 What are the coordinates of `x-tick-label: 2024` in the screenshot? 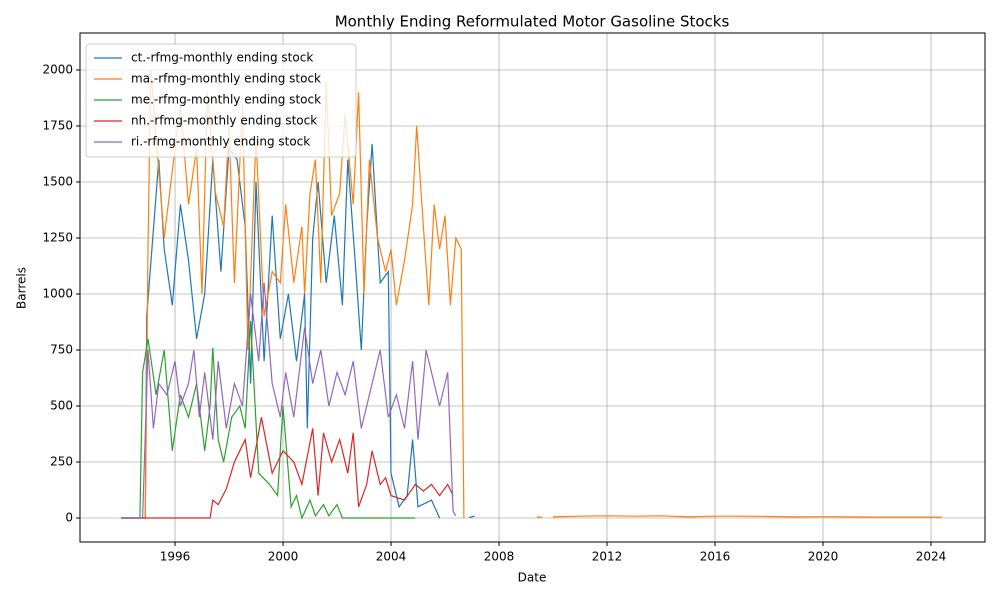 It's located at (931, 557).